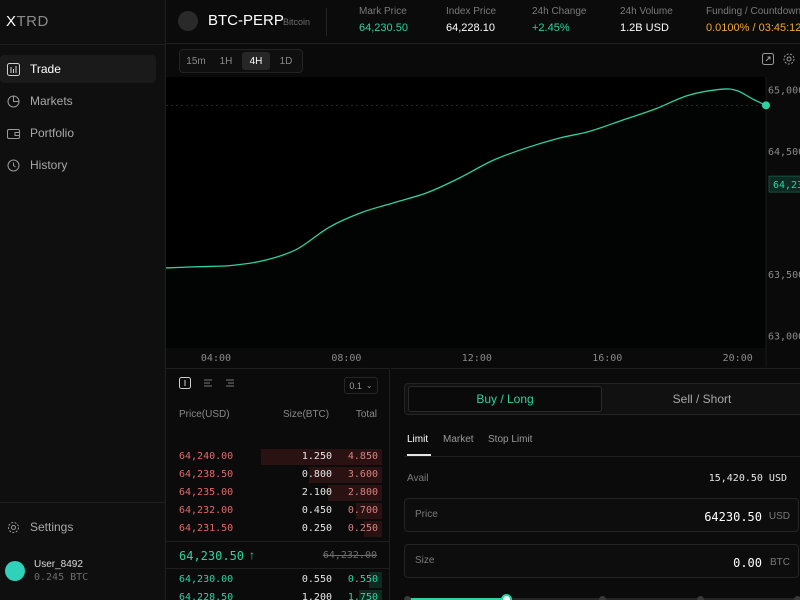 The width and height of the screenshot is (800, 600). I want to click on bids-view-icon, so click(208, 383).